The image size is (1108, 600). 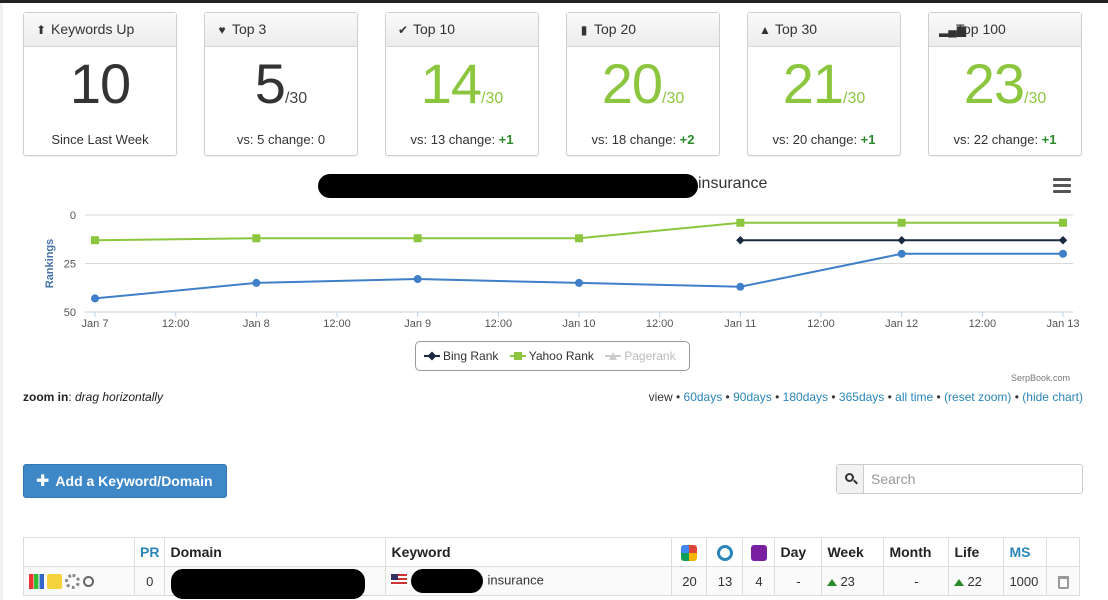 I want to click on row-google: 20, so click(x=689, y=581).